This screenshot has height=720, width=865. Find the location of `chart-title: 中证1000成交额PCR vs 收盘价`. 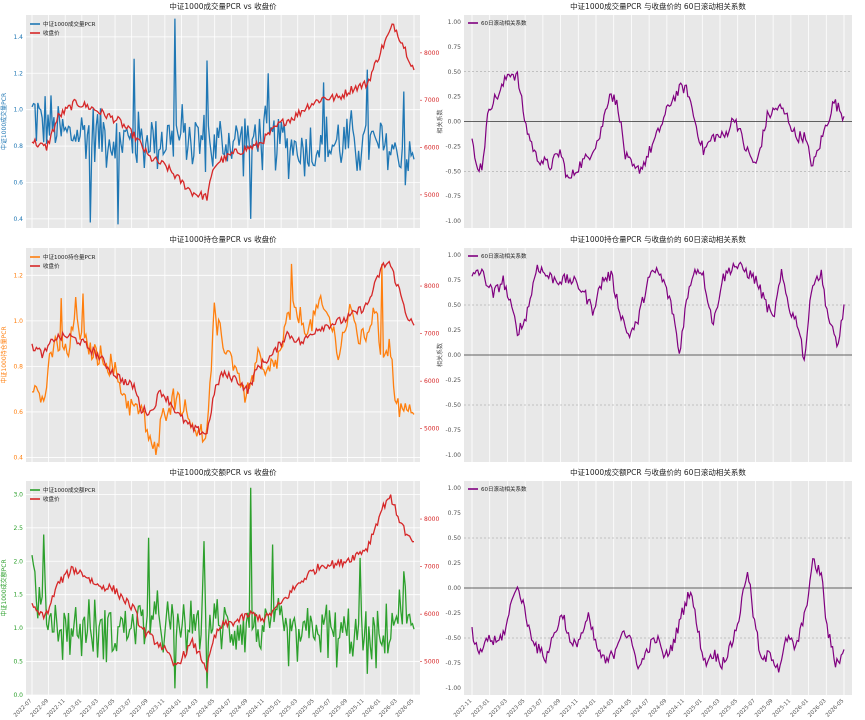

chart-title: 中证1000成交额PCR vs 收盘价 is located at coordinates (223, 472).